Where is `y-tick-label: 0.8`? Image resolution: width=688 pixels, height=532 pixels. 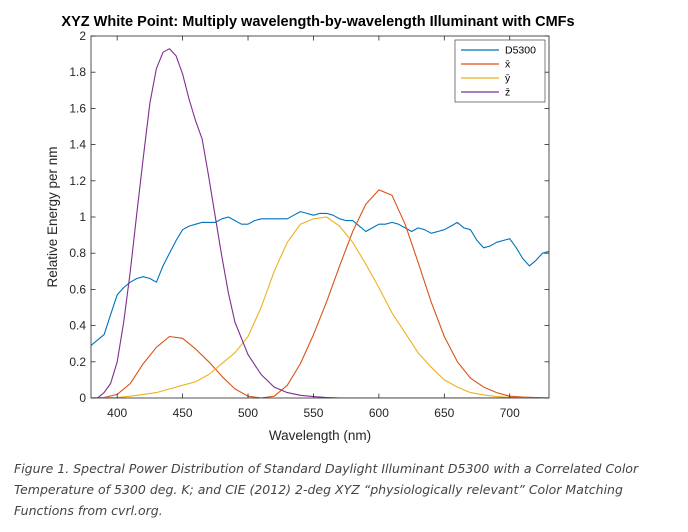 y-tick-label: 0.8 is located at coordinates (77, 253).